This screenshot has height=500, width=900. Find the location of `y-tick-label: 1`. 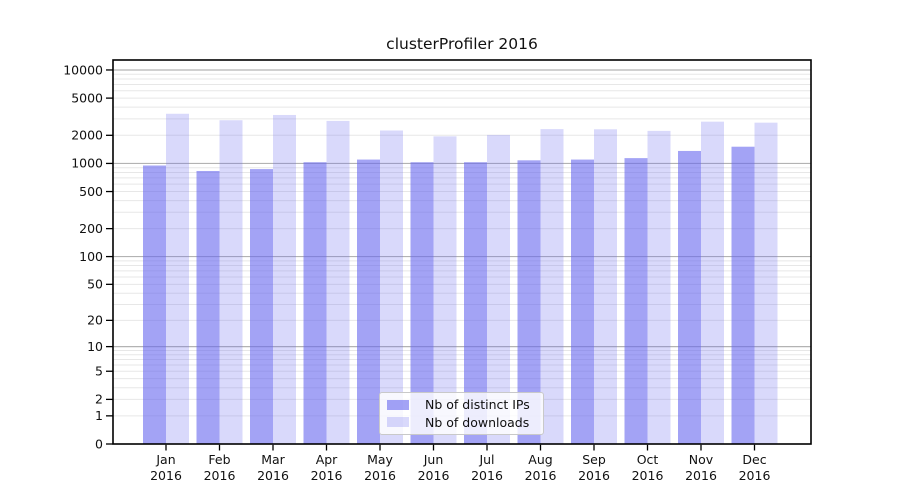

y-tick-label: 1 is located at coordinates (99, 415).